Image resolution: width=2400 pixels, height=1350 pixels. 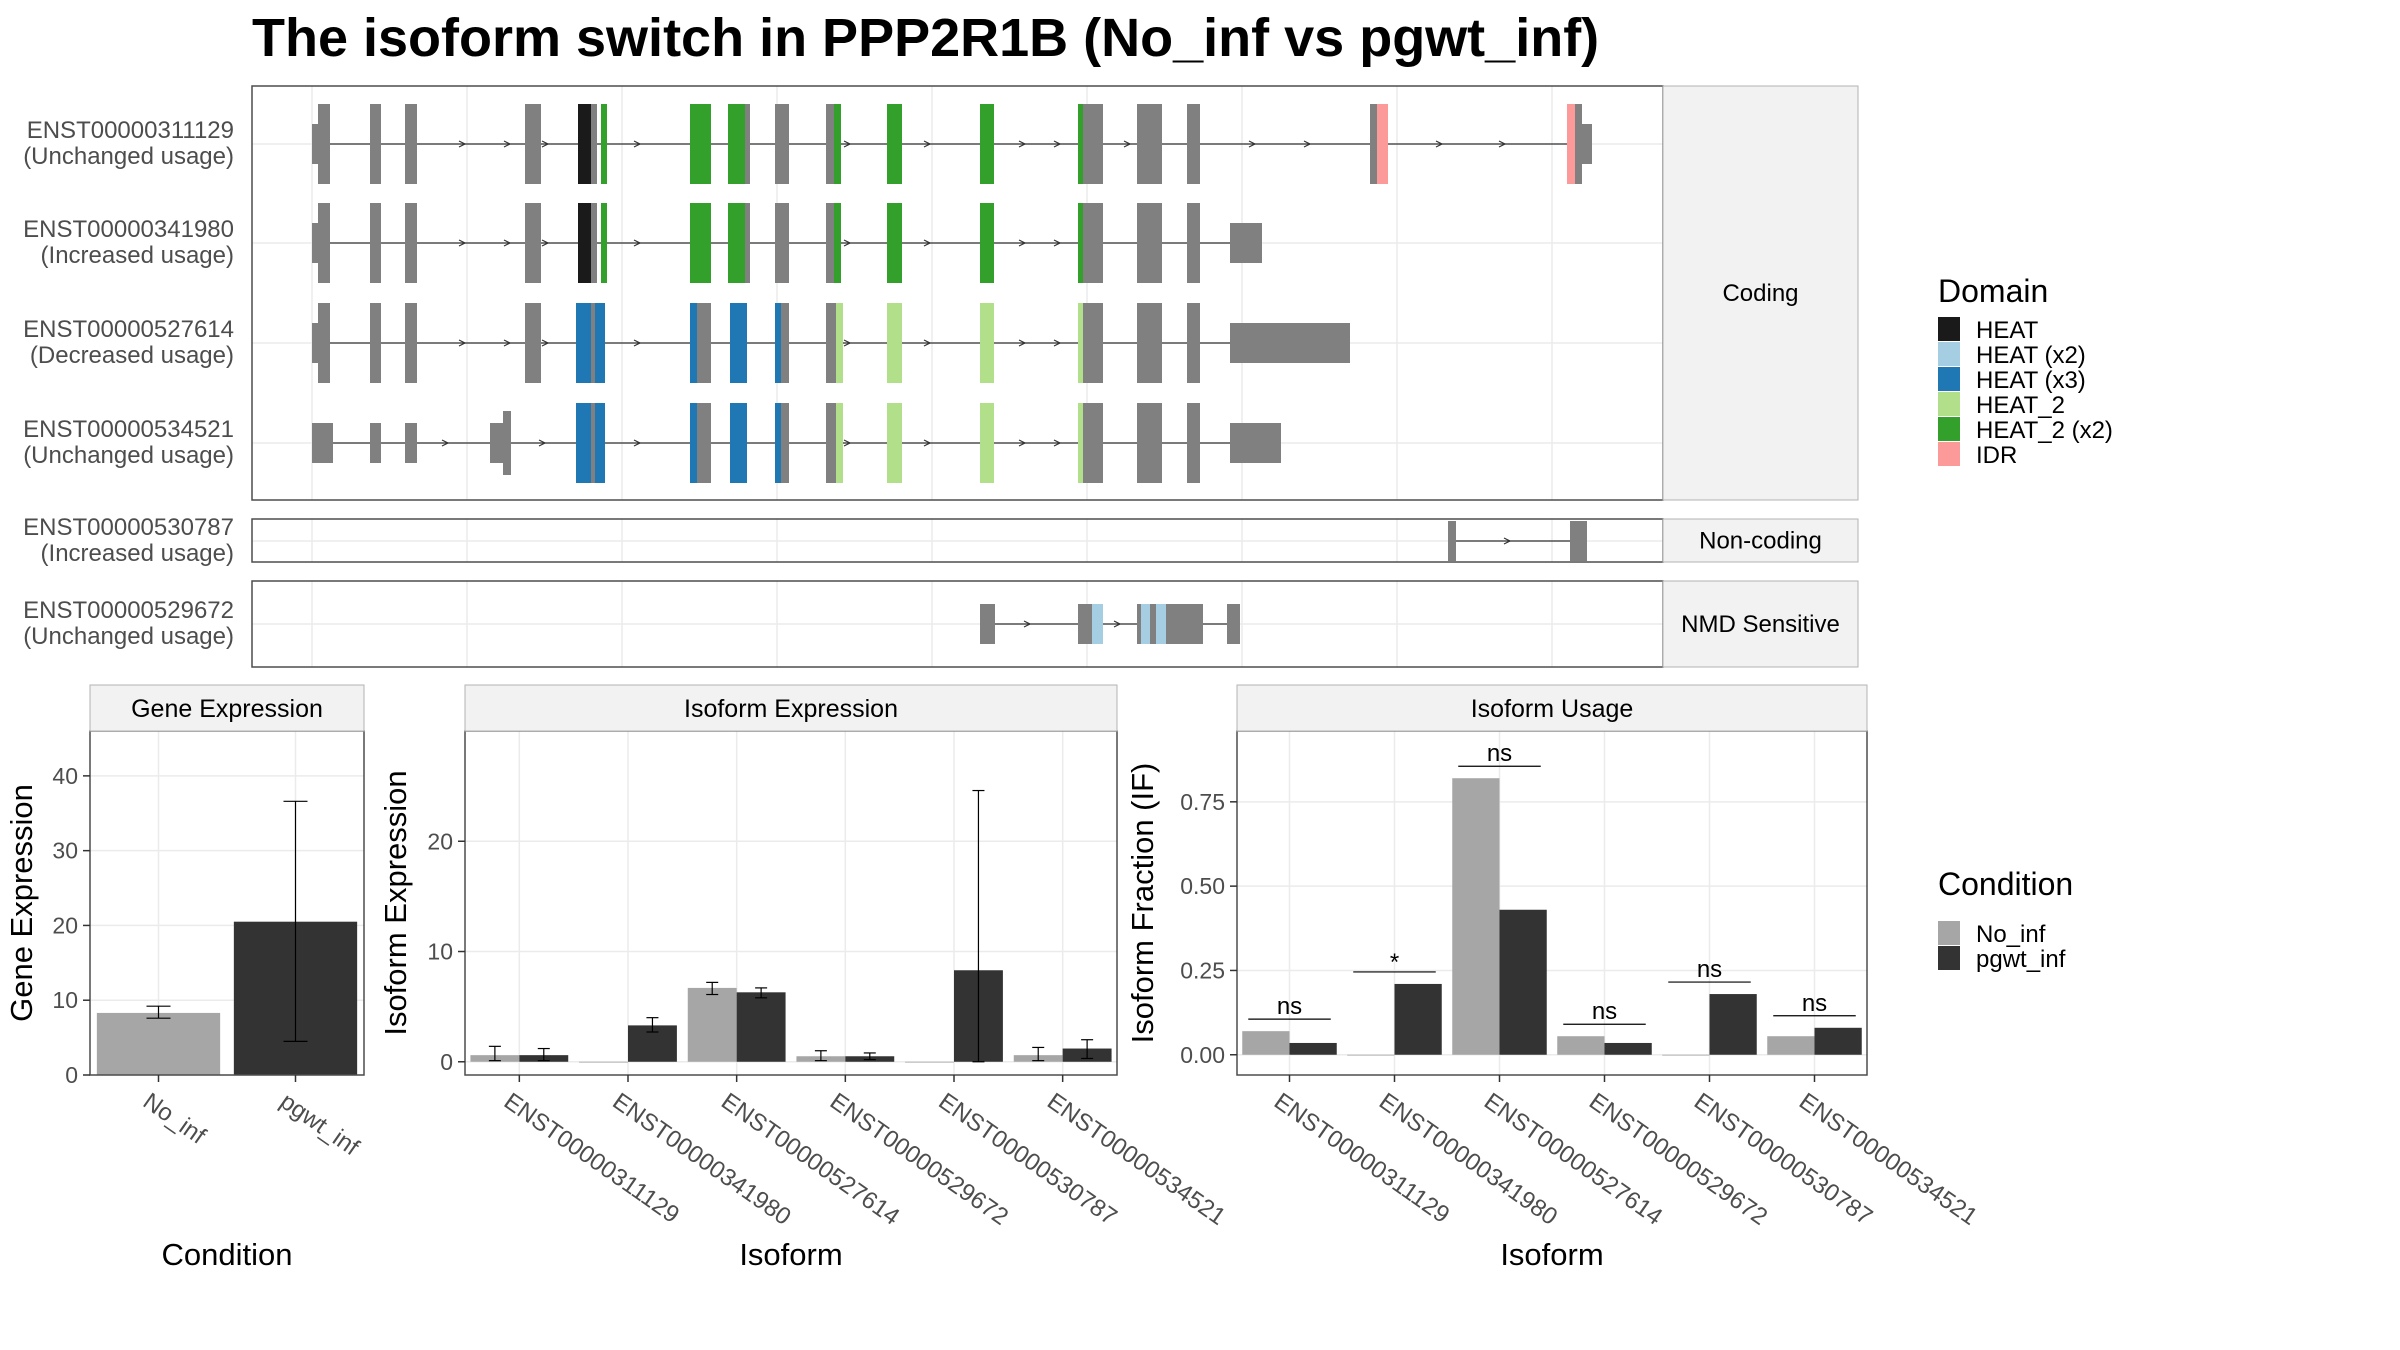 I want to click on facet-strip, so click(x=1760, y=293).